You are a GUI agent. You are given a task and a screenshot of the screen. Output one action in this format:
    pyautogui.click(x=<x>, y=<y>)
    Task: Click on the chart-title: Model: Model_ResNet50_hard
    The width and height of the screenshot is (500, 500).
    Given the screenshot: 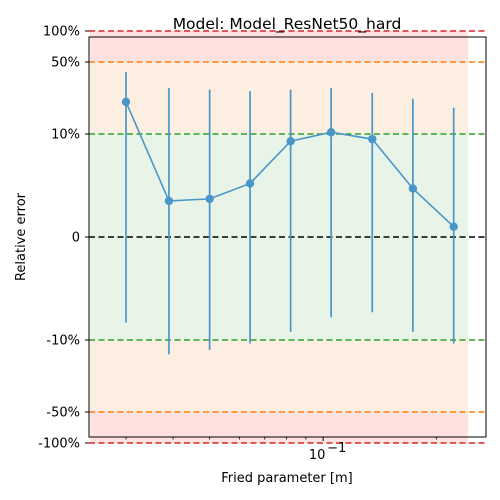 What is the action you would take?
    pyautogui.click(x=287, y=24)
    